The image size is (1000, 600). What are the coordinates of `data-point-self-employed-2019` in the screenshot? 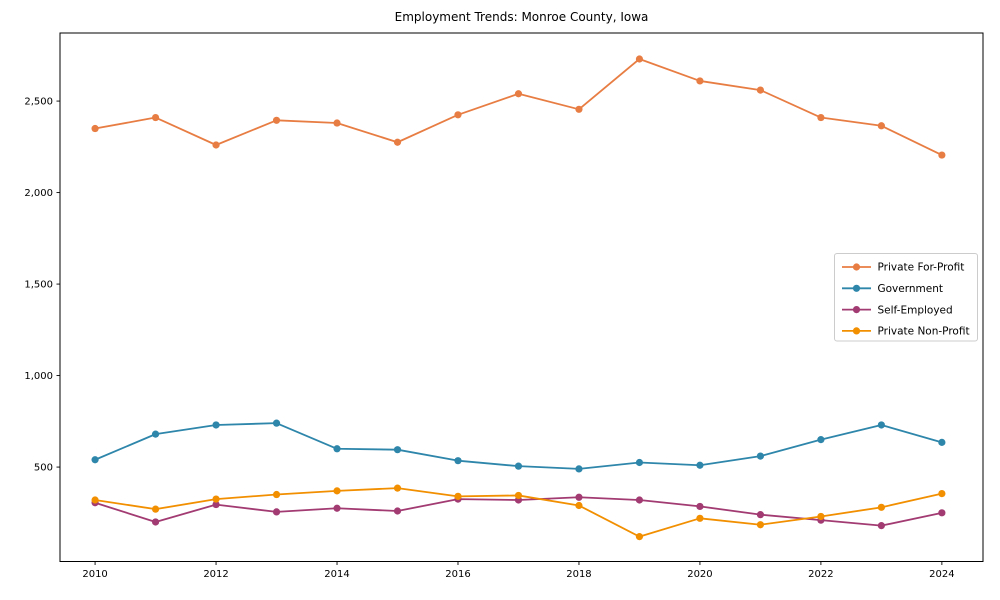 It's located at (639, 500).